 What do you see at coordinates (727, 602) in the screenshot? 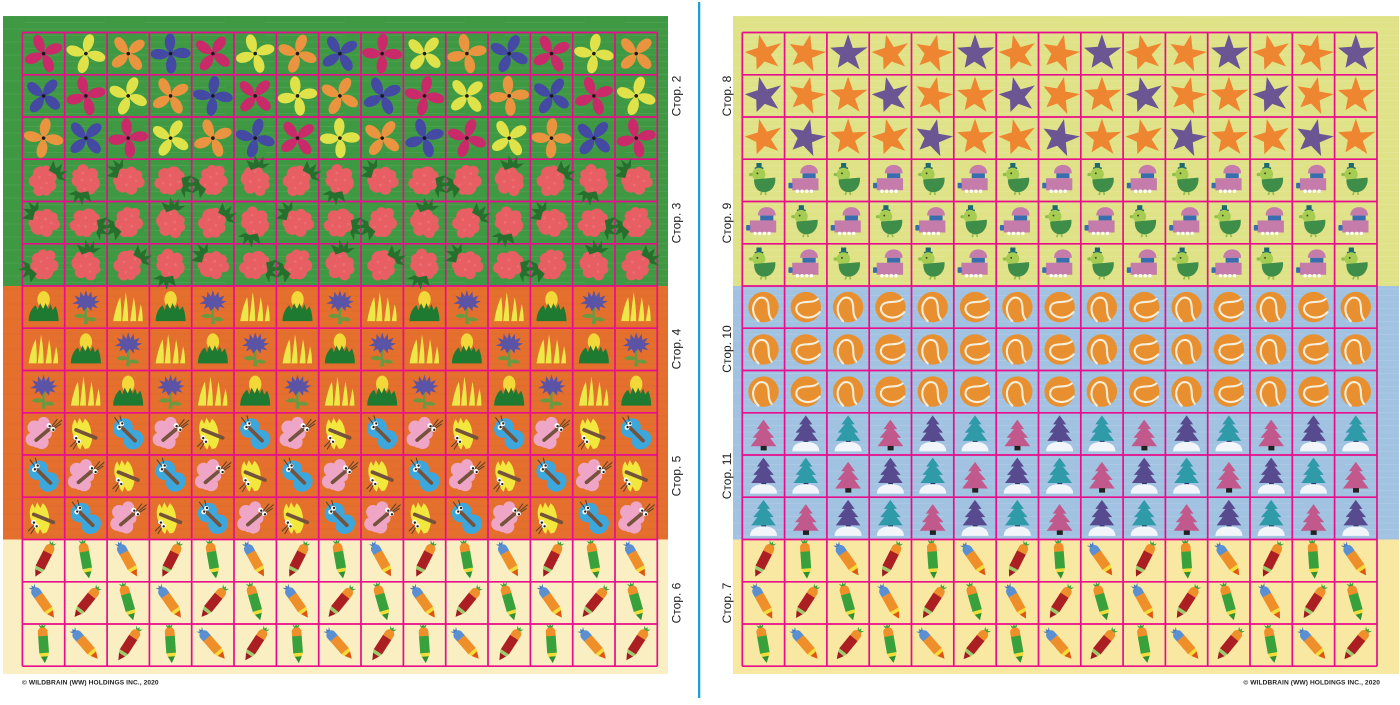
I see `svg-text: Стор. 7` at bounding box center [727, 602].